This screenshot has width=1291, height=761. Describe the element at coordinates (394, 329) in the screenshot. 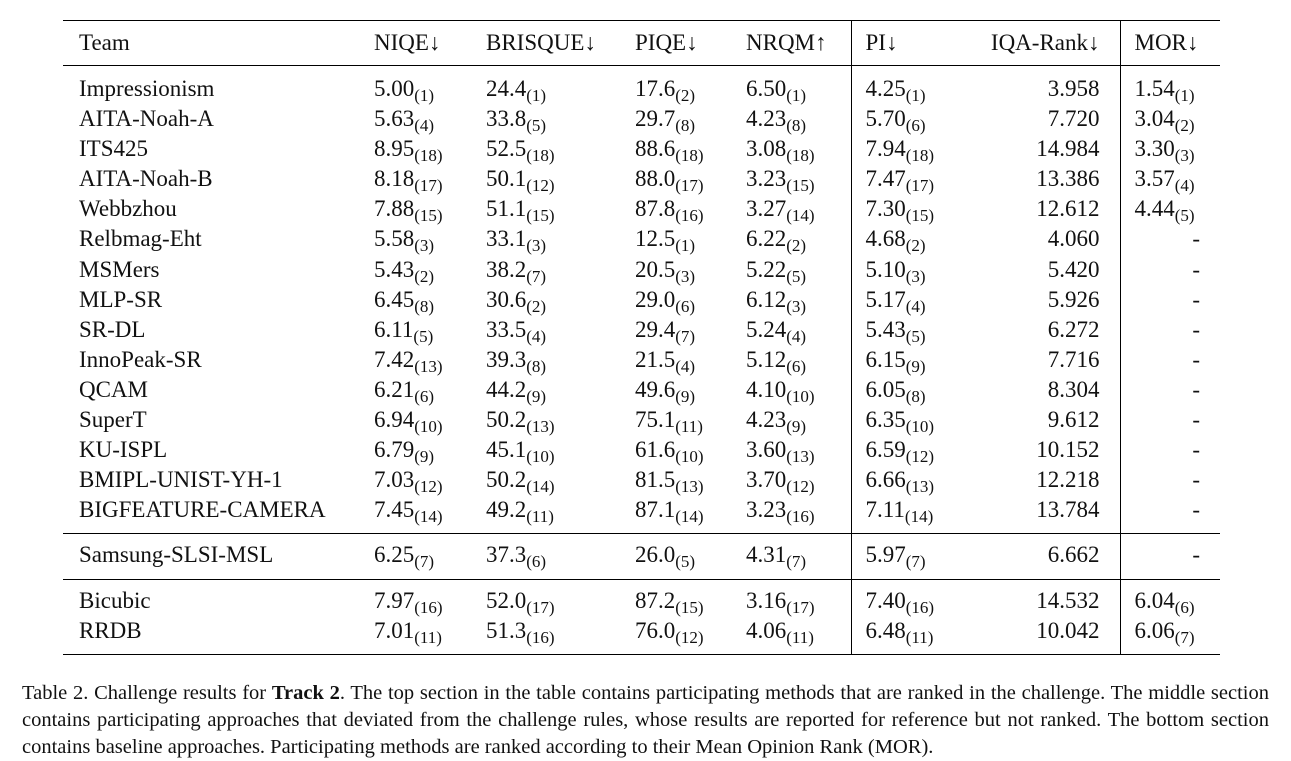

I see `niqe-cell-value: 6.11` at that location.